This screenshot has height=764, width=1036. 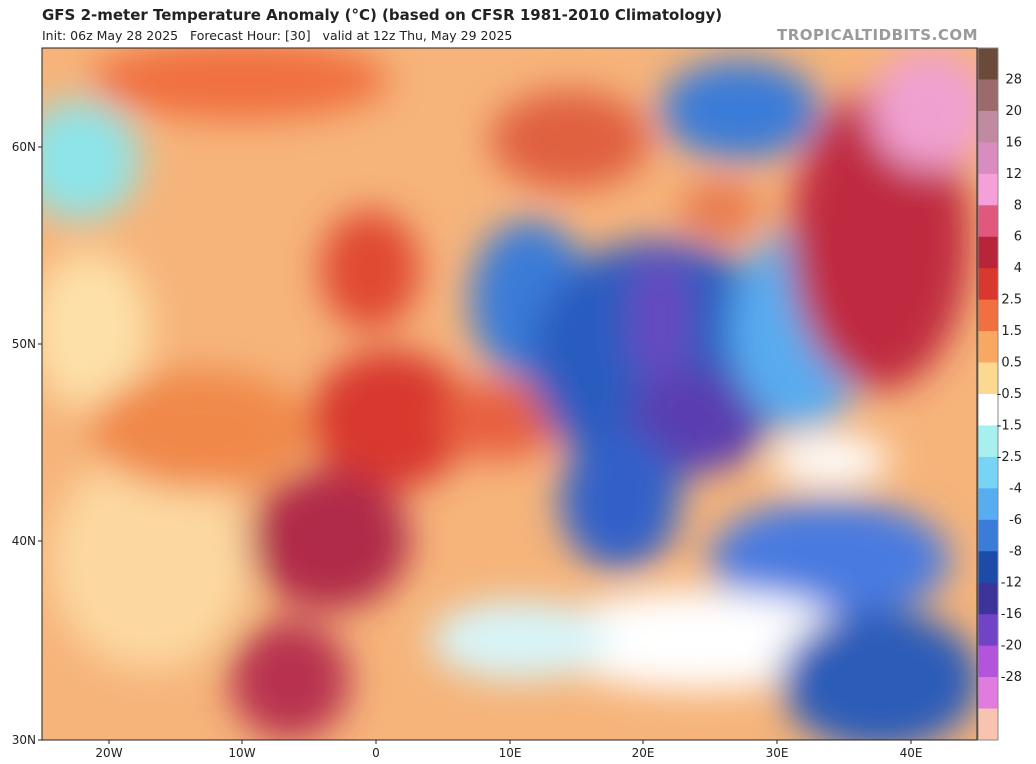 What do you see at coordinates (1011, 614) in the screenshot?
I see `colorbar-label: -16` at bounding box center [1011, 614].